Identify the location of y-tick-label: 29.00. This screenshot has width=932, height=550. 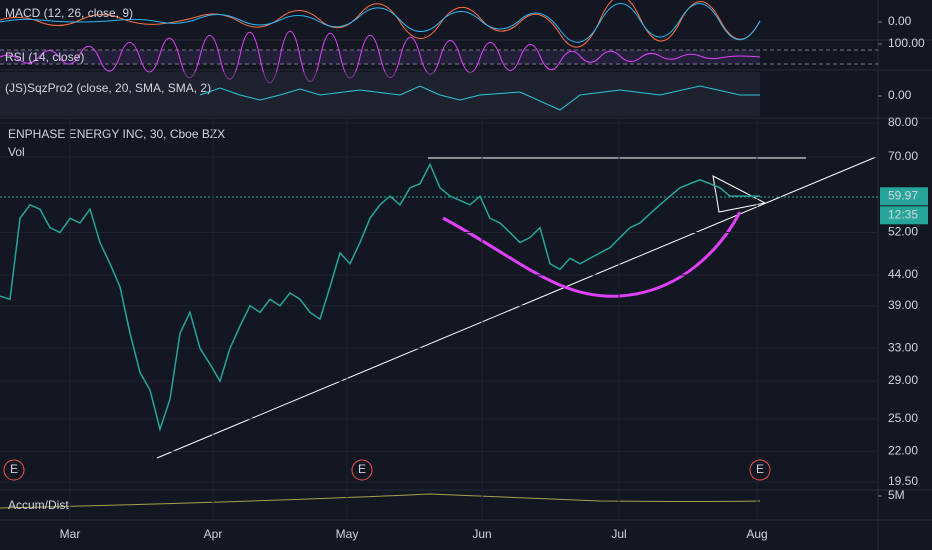
(903, 380).